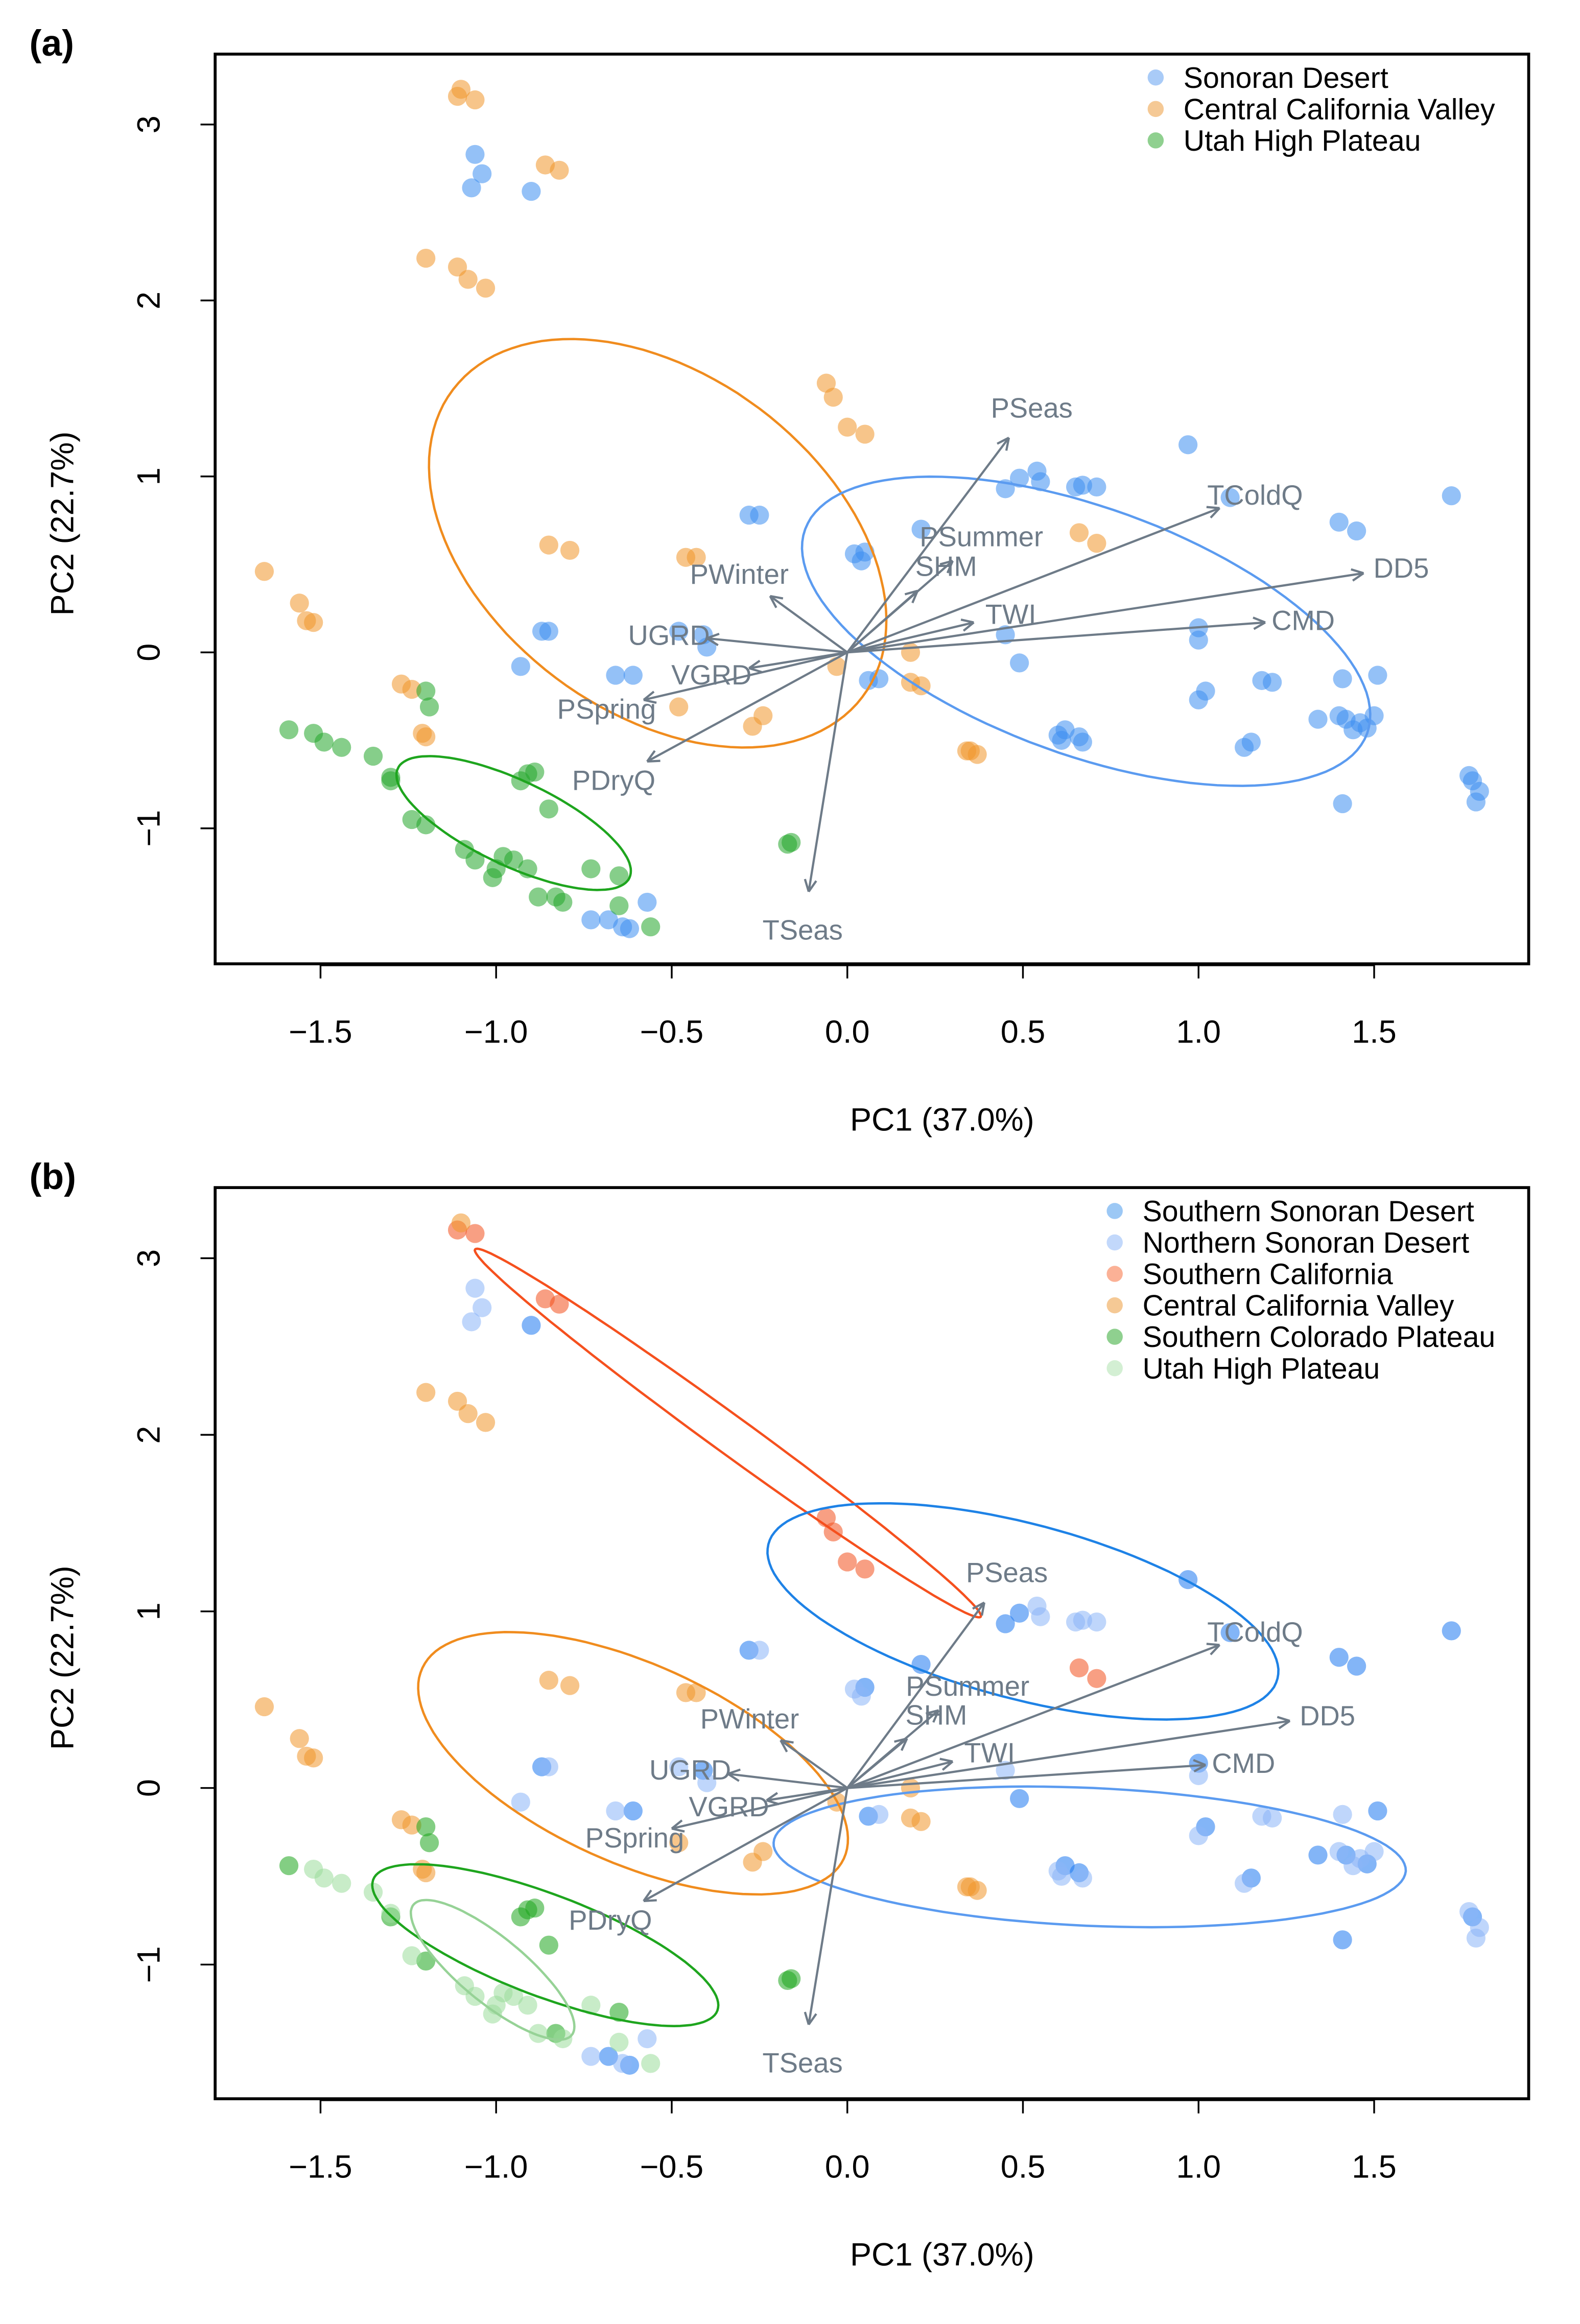  What do you see at coordinates (942, 1119) in the screenshot?
I see `x-axis-label: PC1 (37.0%)` at bounding box center [942, 1119].